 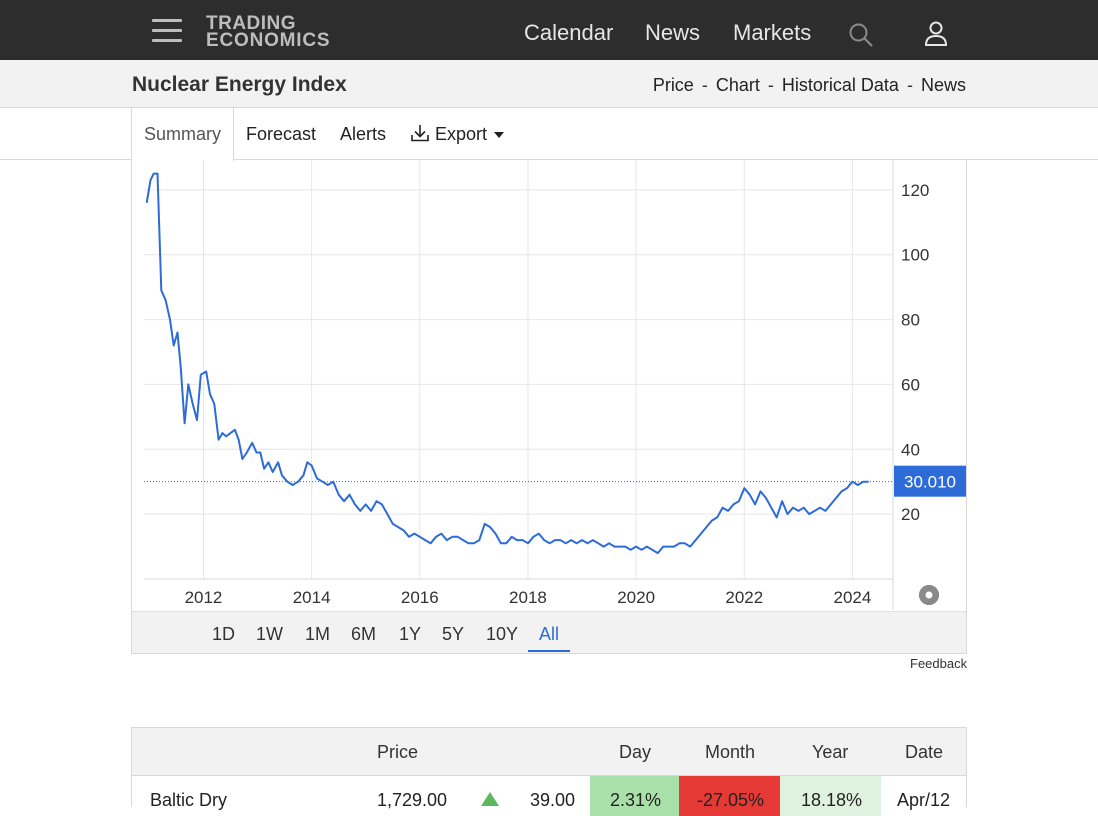 What do you see at coordinates (412, 800) in the screenshot?
I see `row-price: 1,729.00` at bounding box center [412, 800].